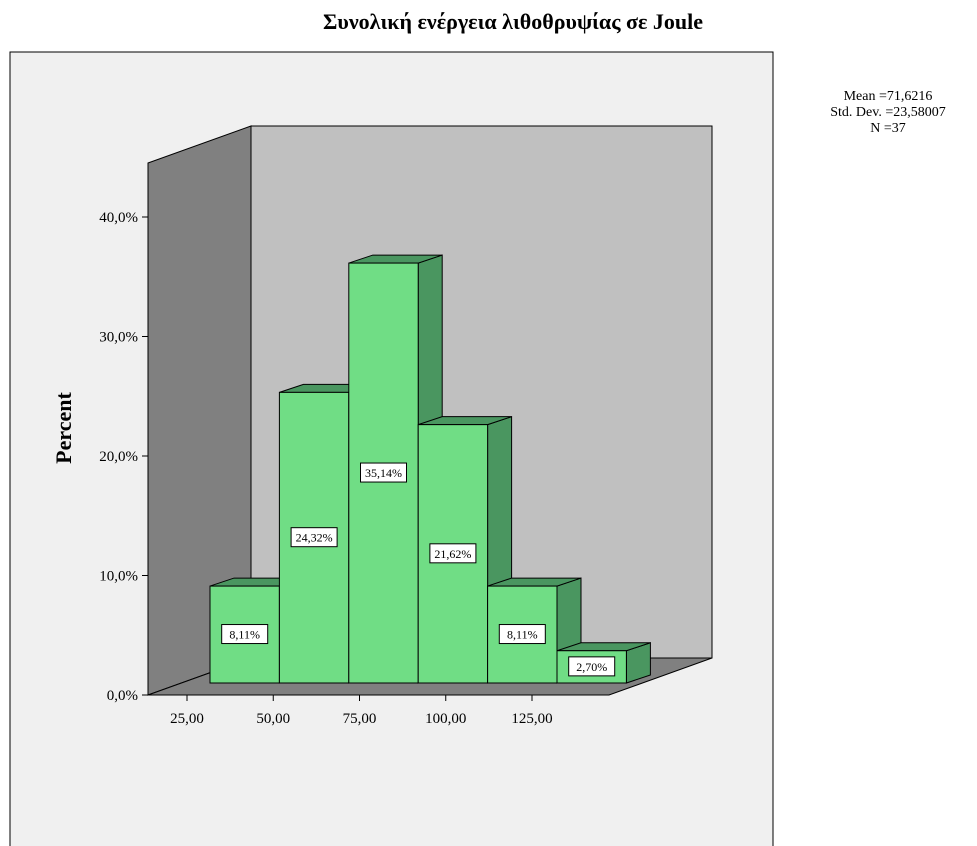 The image size is (977, 846). I want to click on histogram-bar: 21,62%, so click(465, 549).